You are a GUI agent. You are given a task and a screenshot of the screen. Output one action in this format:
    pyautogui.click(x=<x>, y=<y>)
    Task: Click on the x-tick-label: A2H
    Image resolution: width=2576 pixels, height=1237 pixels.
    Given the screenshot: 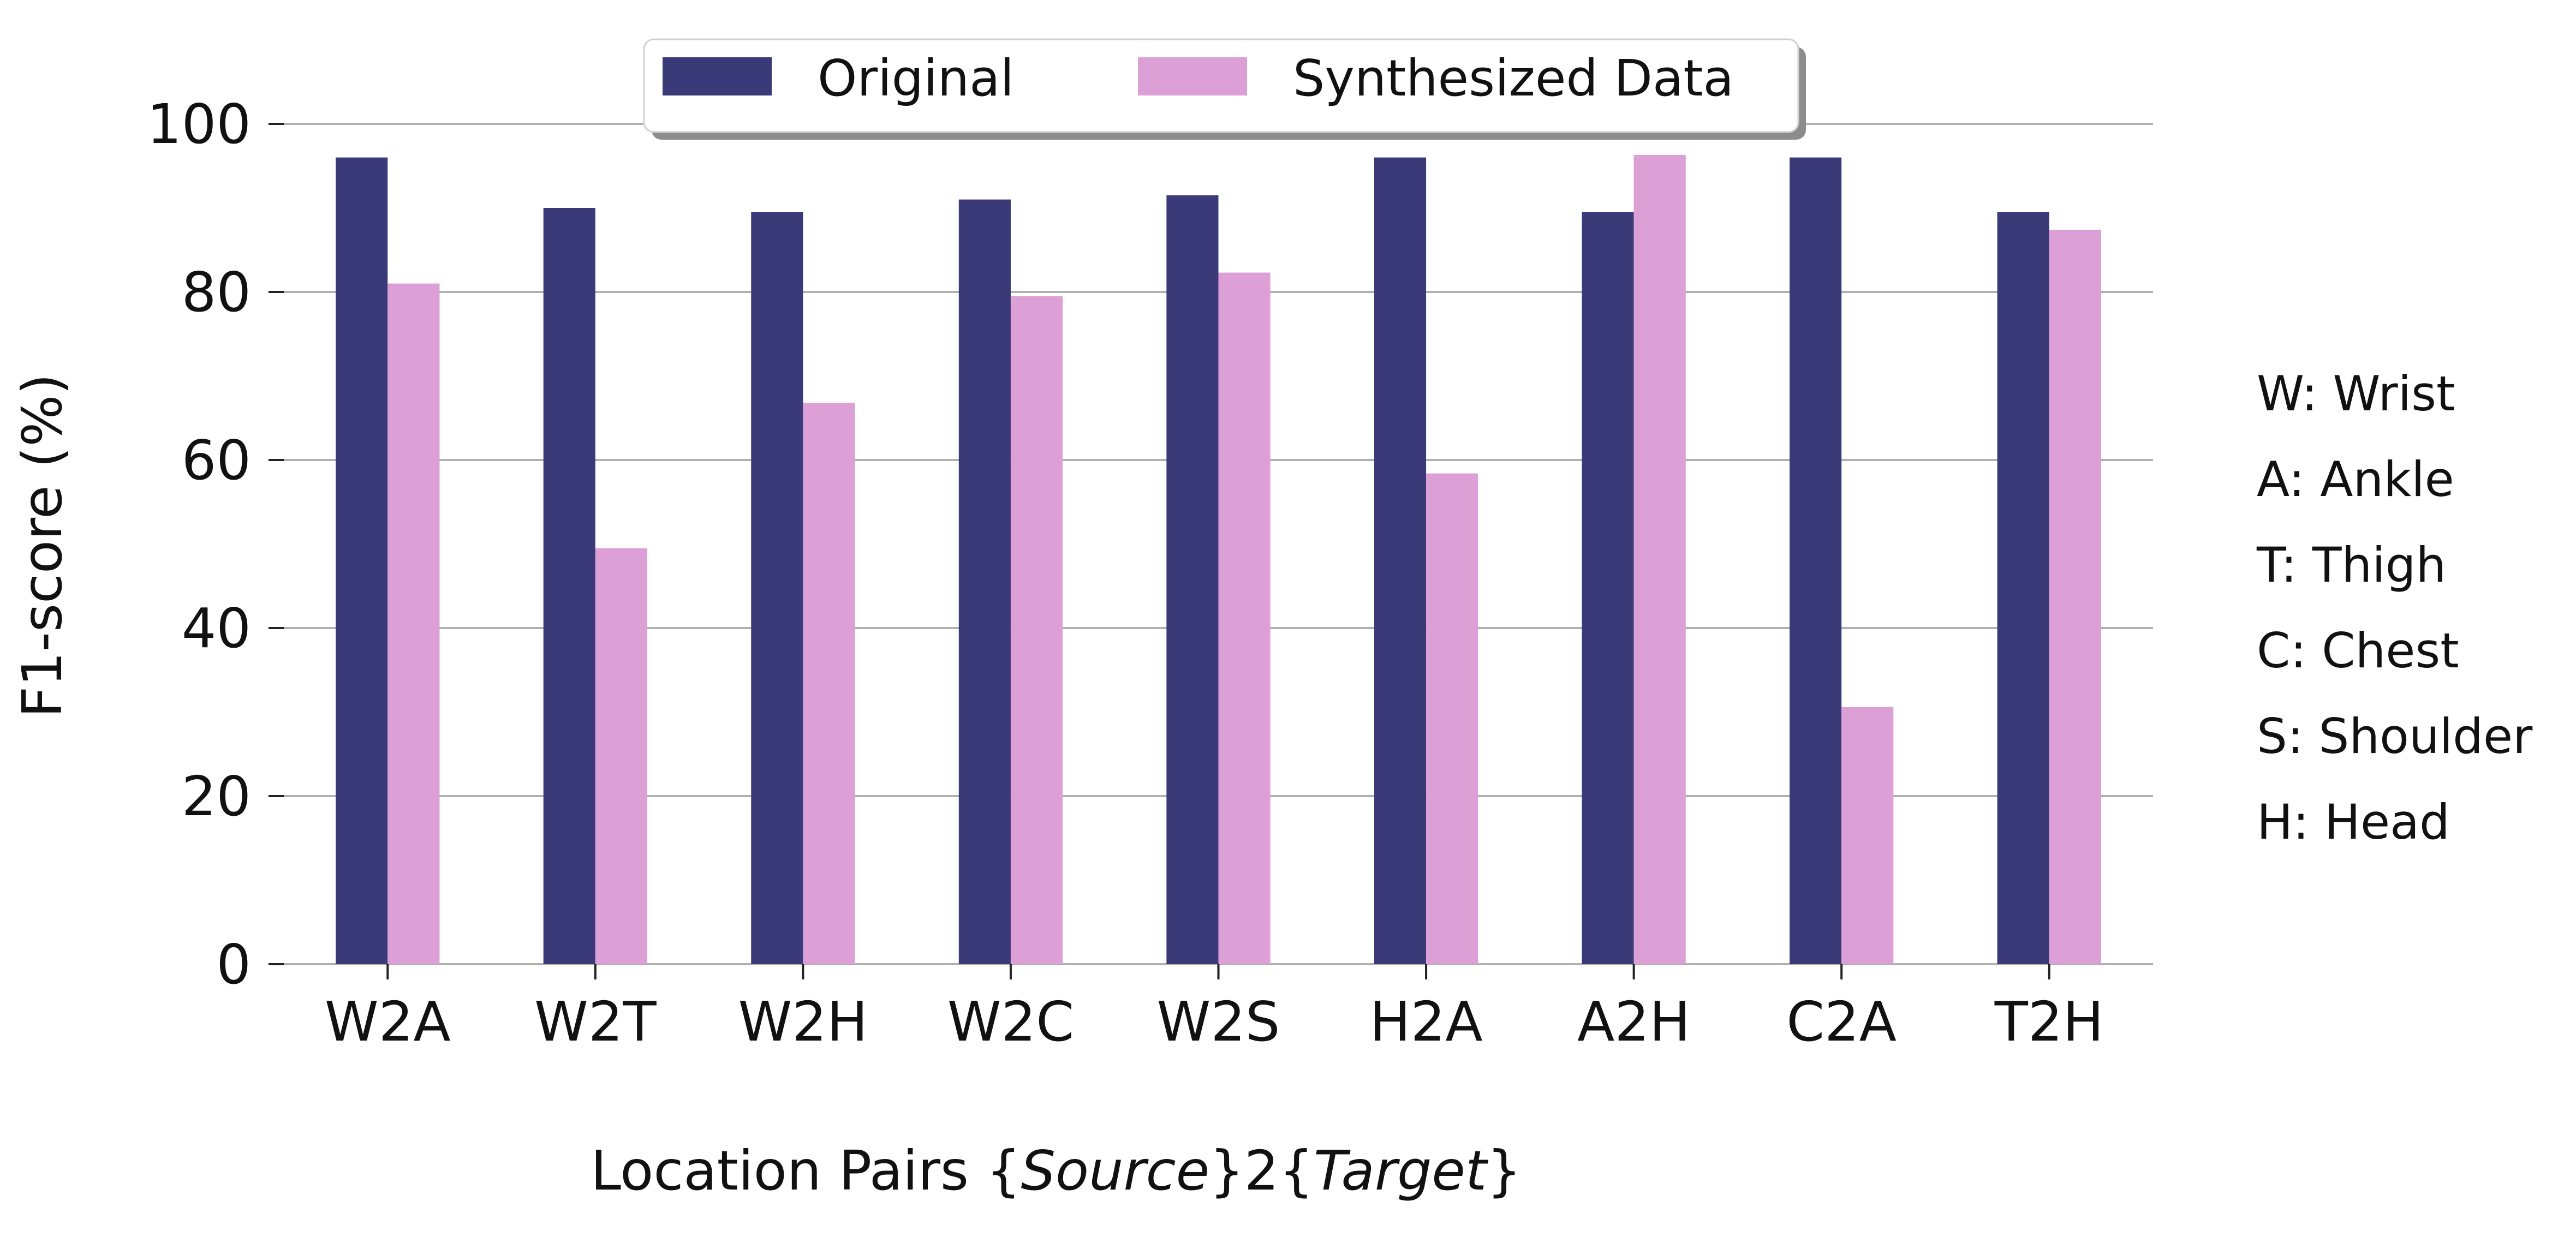 What is the action you would take?
    pyautogui.click(x=1633, y=1022)
    